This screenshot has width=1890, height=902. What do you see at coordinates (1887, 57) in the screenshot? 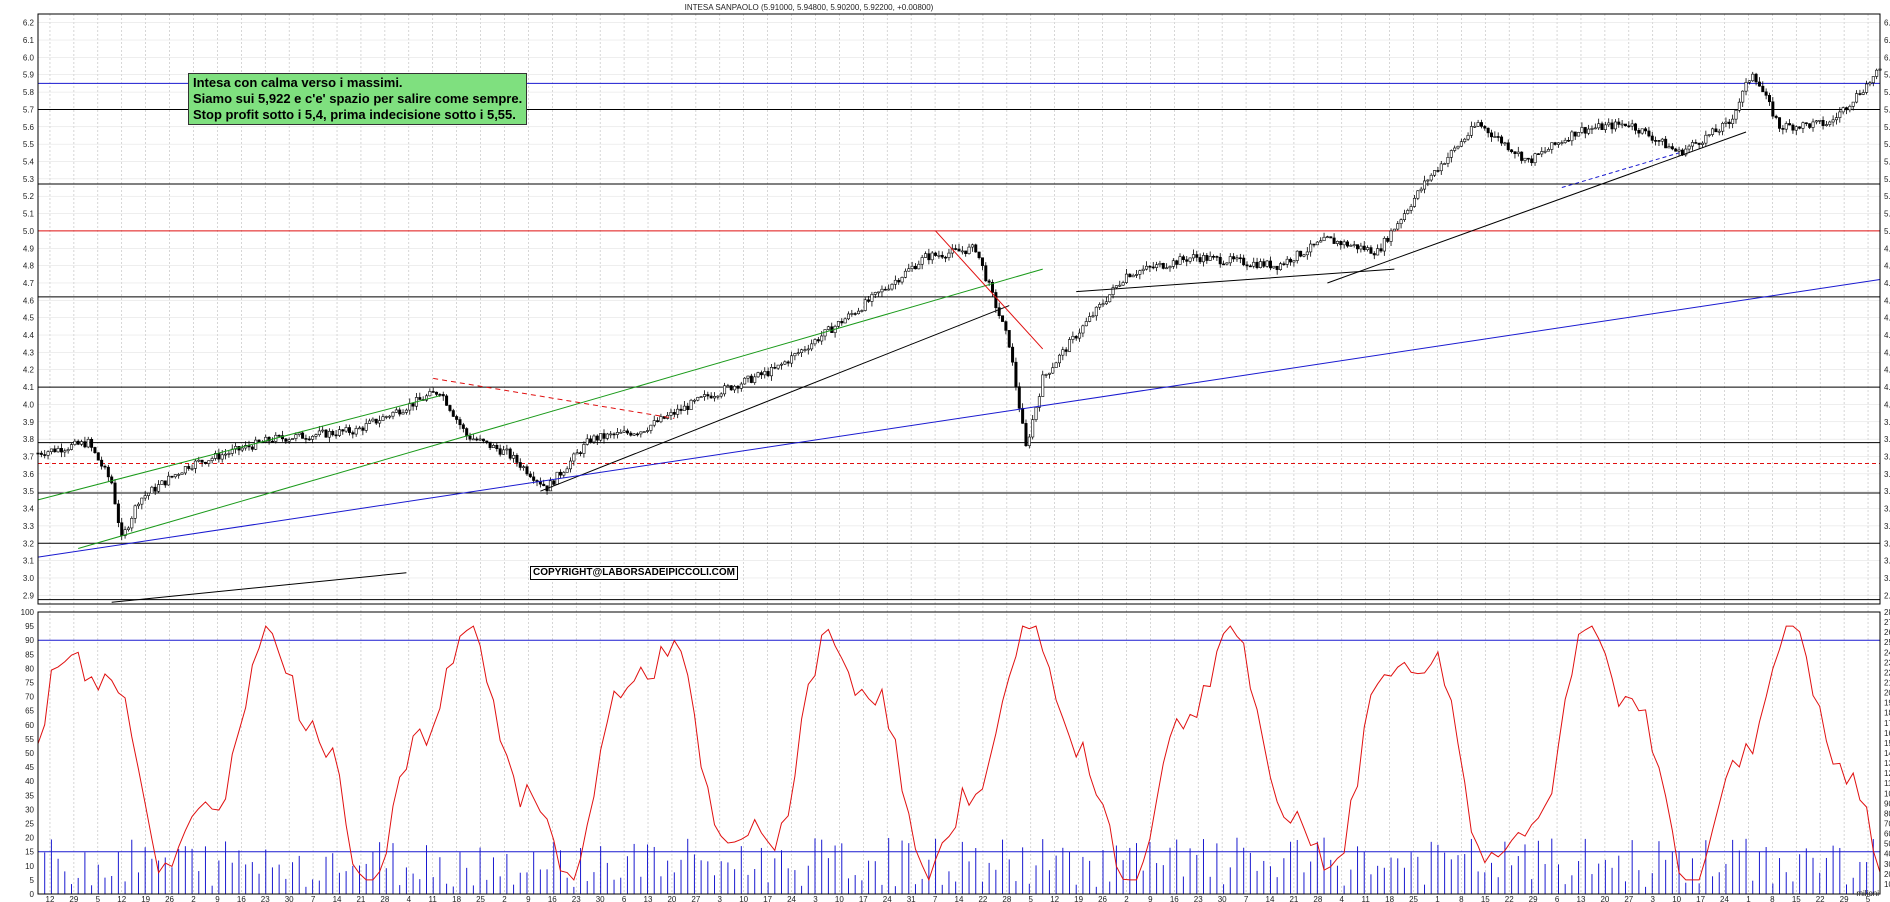
I see `price-y-tick-right: 6.0` at bounding box center [1887, 57].